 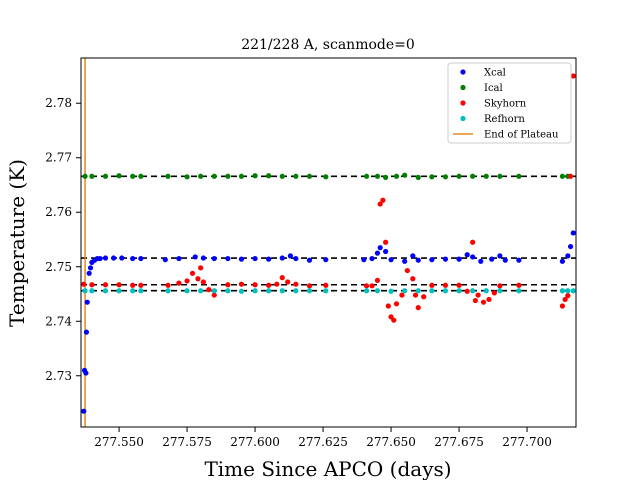 What do you see at coordinates (323, 442) in the screenshot?
I see `x-tick-label: 277.625` at bounding box center [323, 442].